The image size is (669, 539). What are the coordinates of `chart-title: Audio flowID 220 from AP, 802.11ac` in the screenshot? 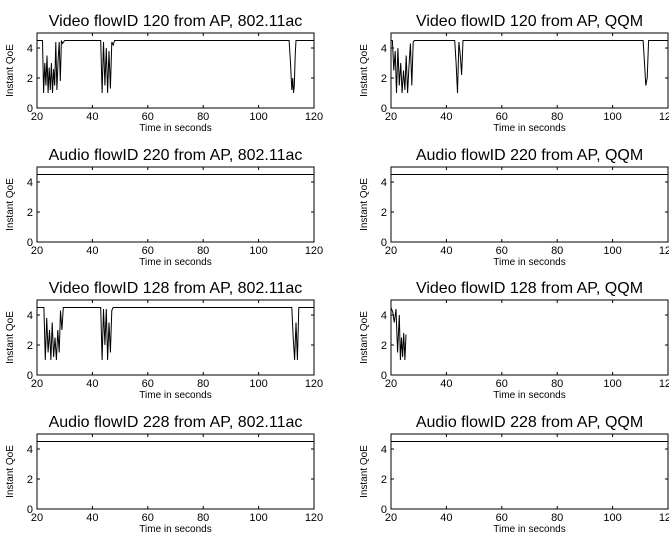 It's located at (176, 155).